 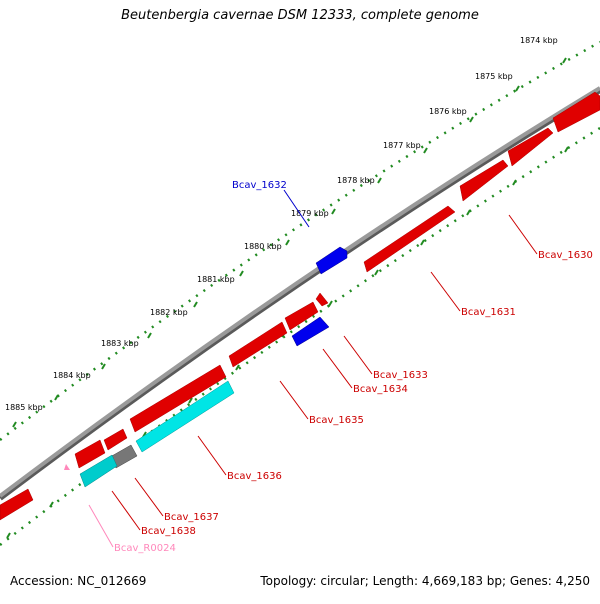 I want to click on kbp-label: 1885 kbp, so click(x=24, y=407).